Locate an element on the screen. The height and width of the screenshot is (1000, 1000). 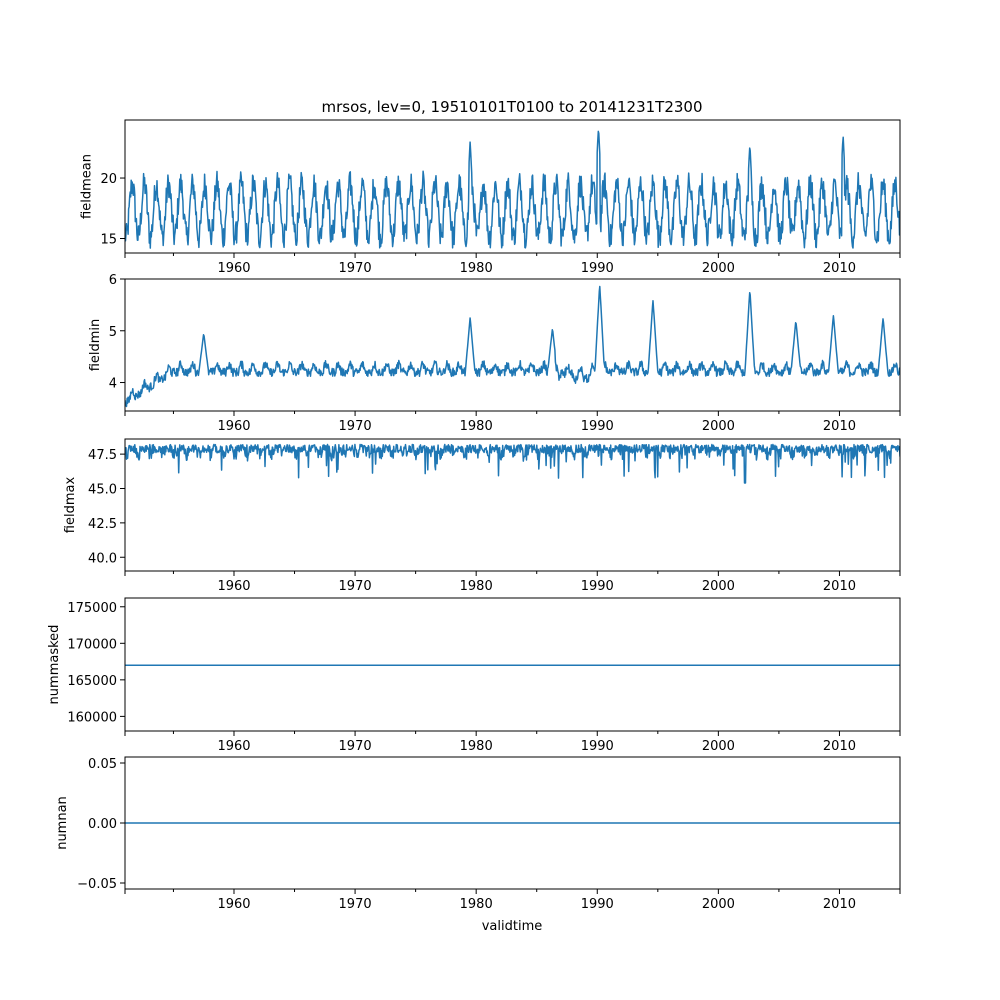
y-tick-label: 42.5 is located at coordinates (102, 524).